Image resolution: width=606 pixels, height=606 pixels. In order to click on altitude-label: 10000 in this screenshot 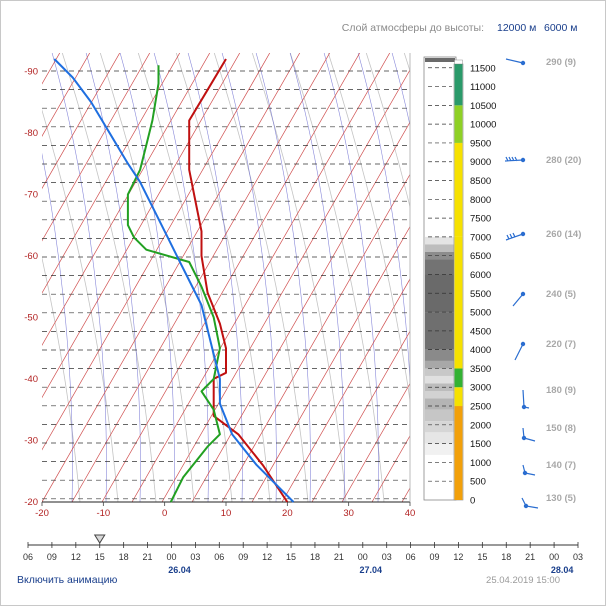, I will do `click(483, 125)`.